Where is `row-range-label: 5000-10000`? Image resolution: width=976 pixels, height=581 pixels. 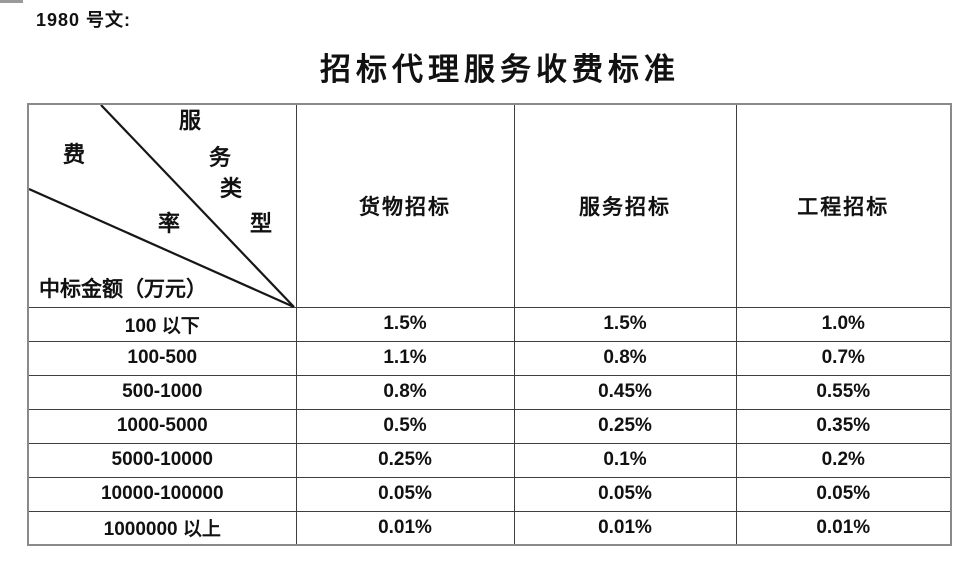
row-range-label: 5000-10000 is located at coordinates (162, 460).